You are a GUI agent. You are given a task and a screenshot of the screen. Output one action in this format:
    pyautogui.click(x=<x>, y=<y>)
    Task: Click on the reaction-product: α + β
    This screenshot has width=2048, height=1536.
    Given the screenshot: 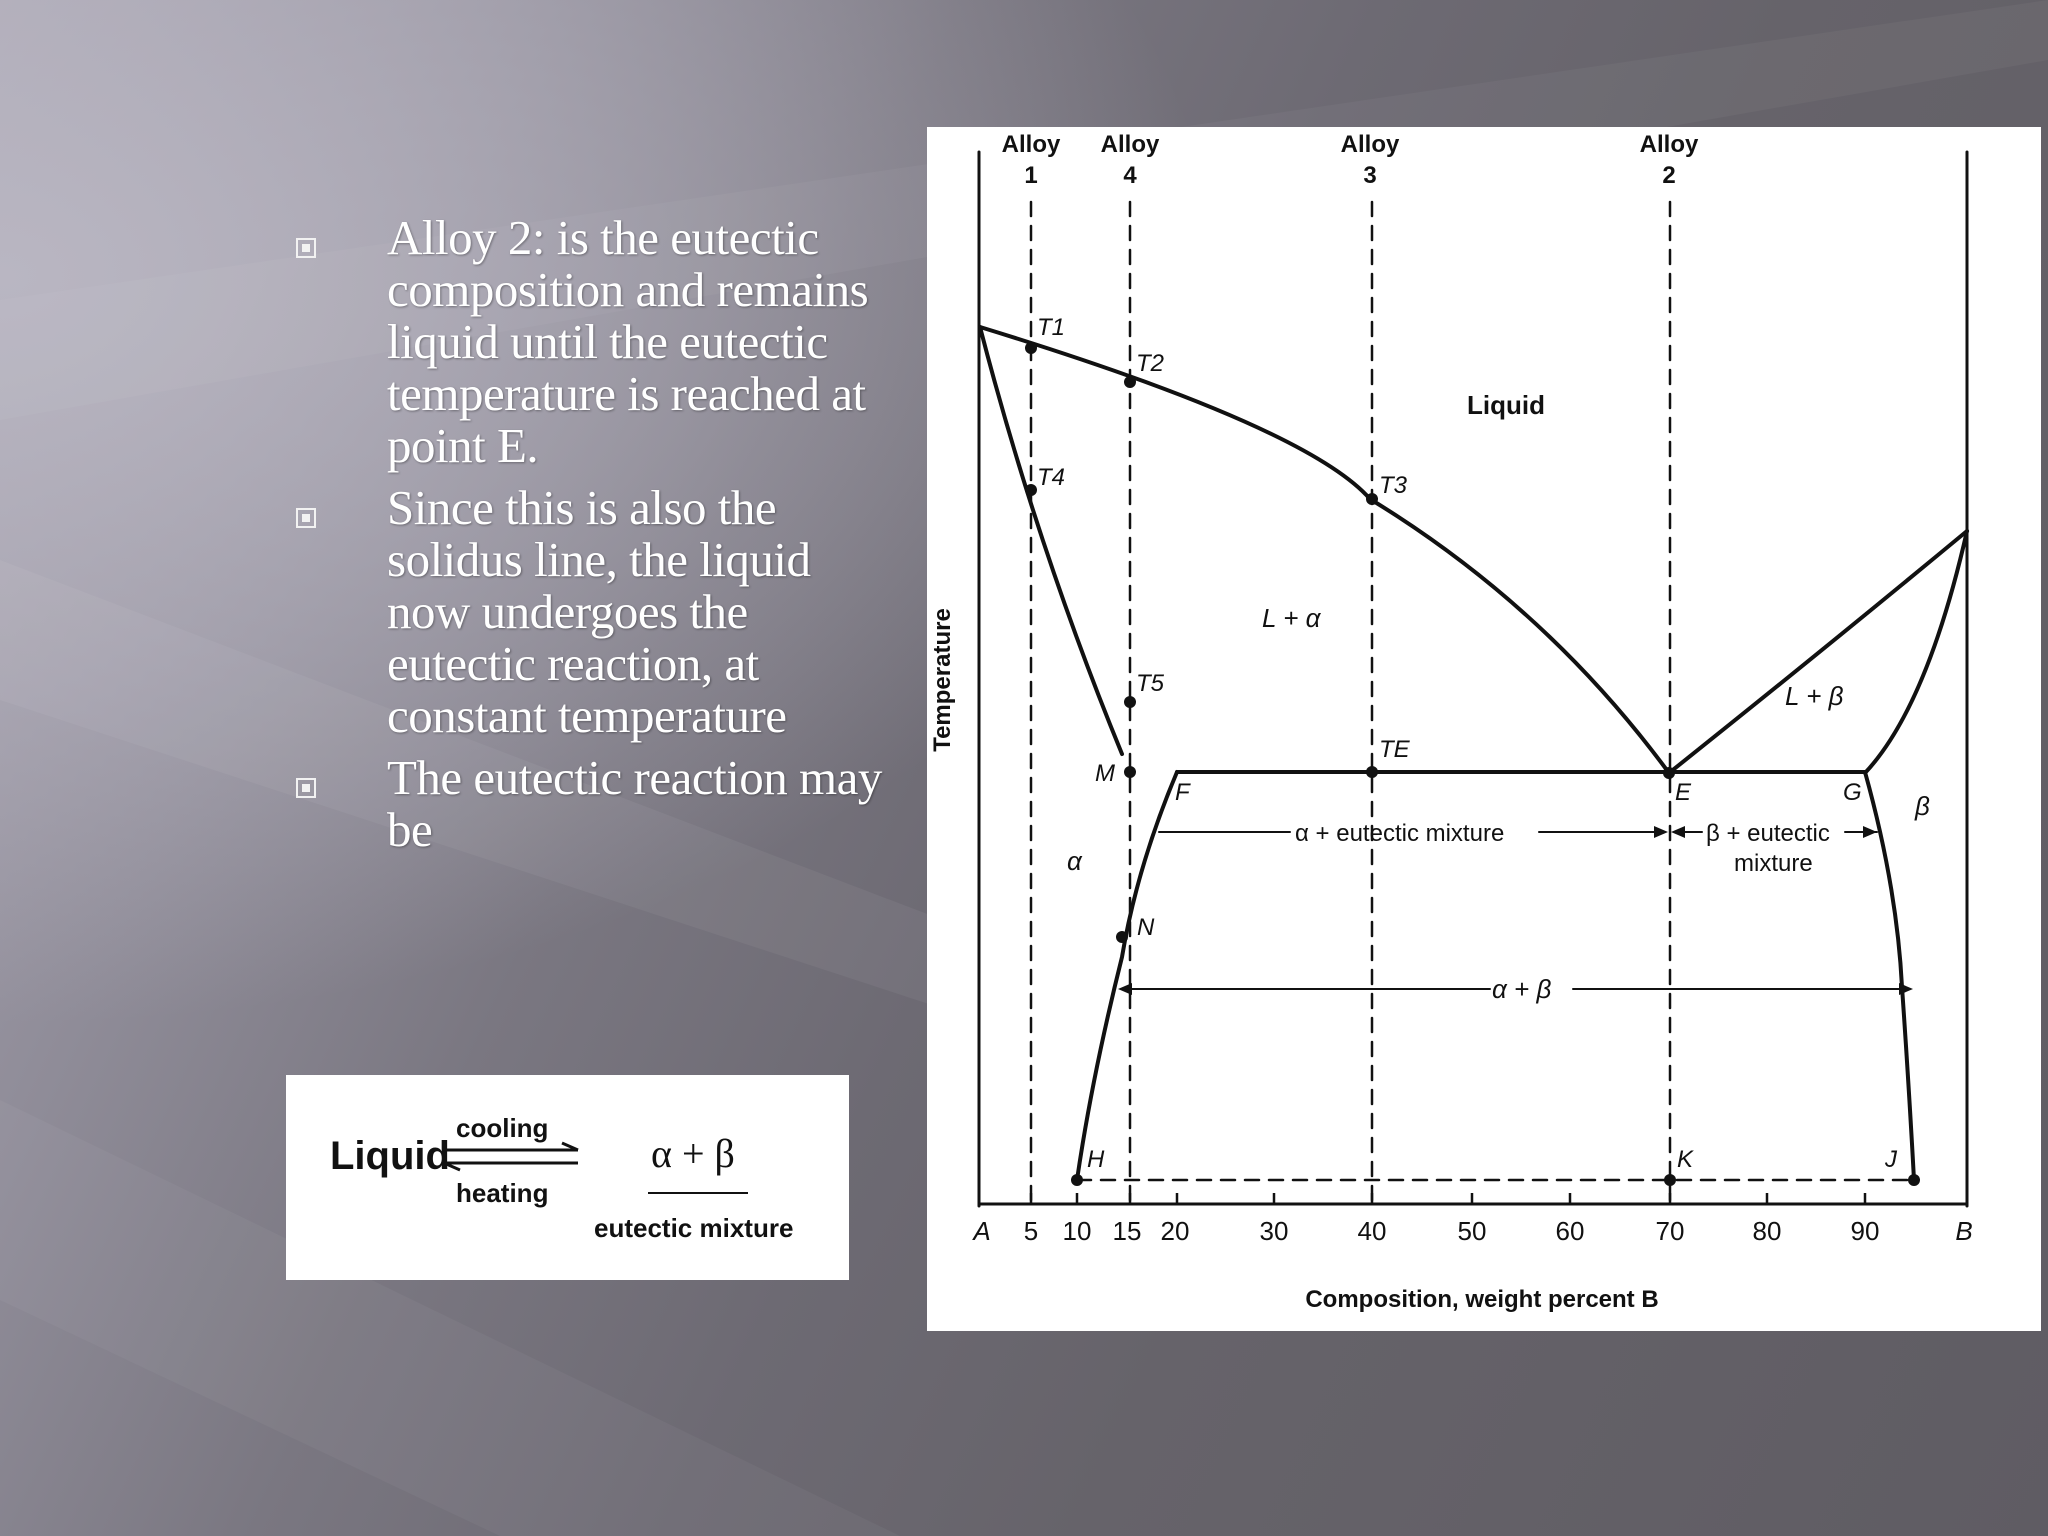 What is the action you would take?
    pyautogui.click(x=693, y=1153)
    